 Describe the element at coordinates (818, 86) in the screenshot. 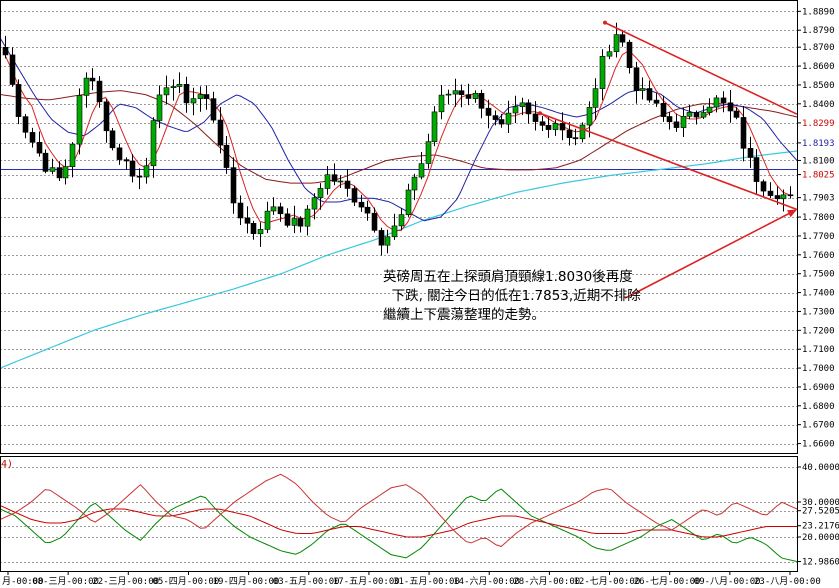

I see `price-tick-label: 1.8500` at that location.